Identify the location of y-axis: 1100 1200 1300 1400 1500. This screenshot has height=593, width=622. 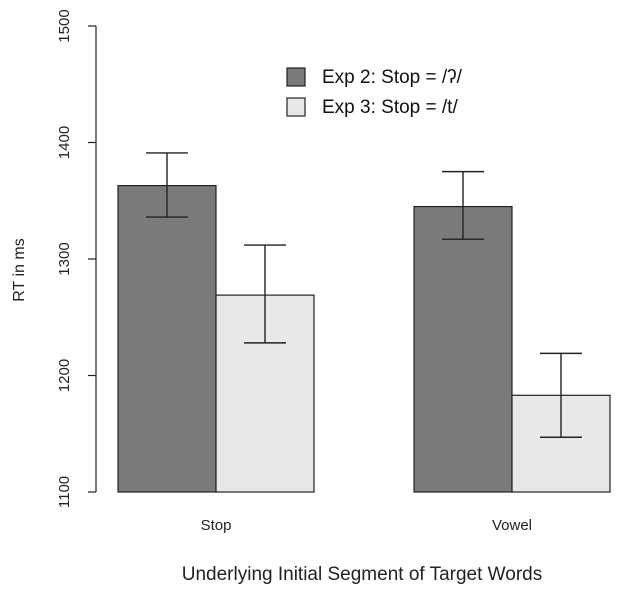
(76, 258).